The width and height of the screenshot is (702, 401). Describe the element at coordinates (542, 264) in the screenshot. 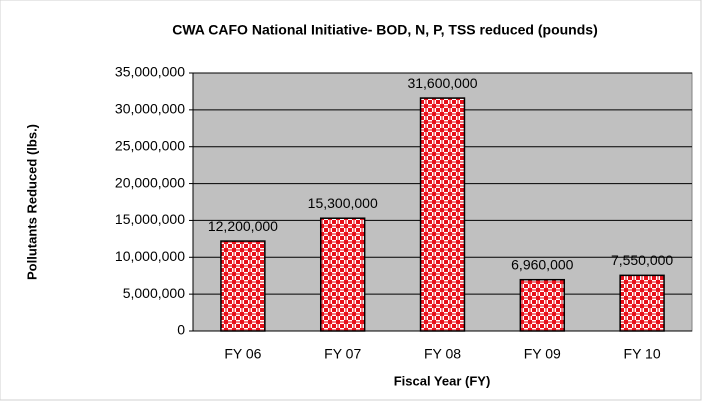

I see `data-label: 6,960,000` at that location.